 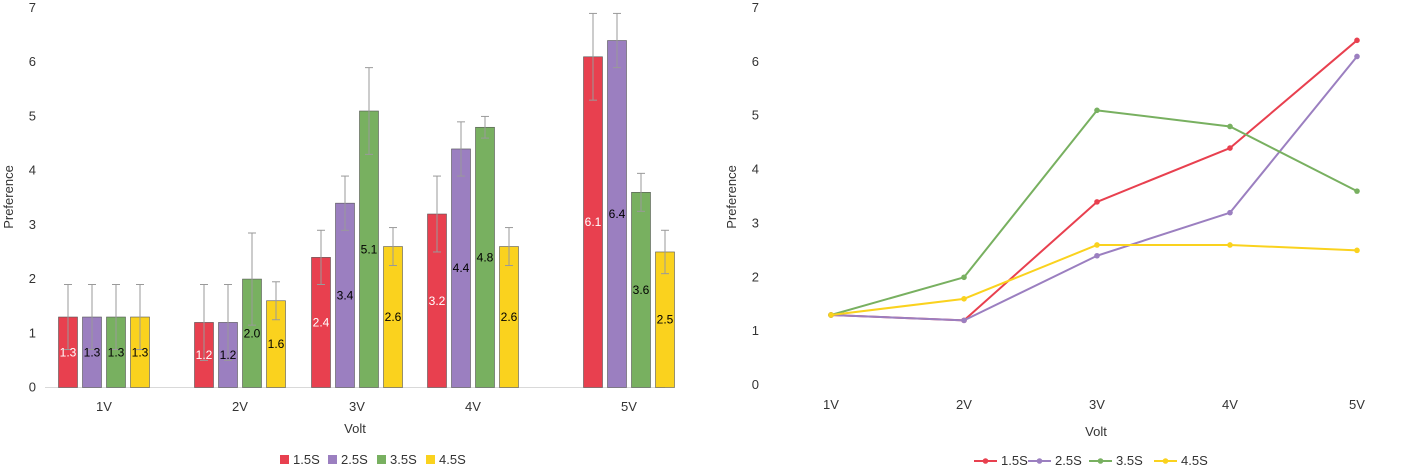 I want to click on bar-legend: 1.5S 2.5S 3.5S 4.5S, so click(x=373, y=459).